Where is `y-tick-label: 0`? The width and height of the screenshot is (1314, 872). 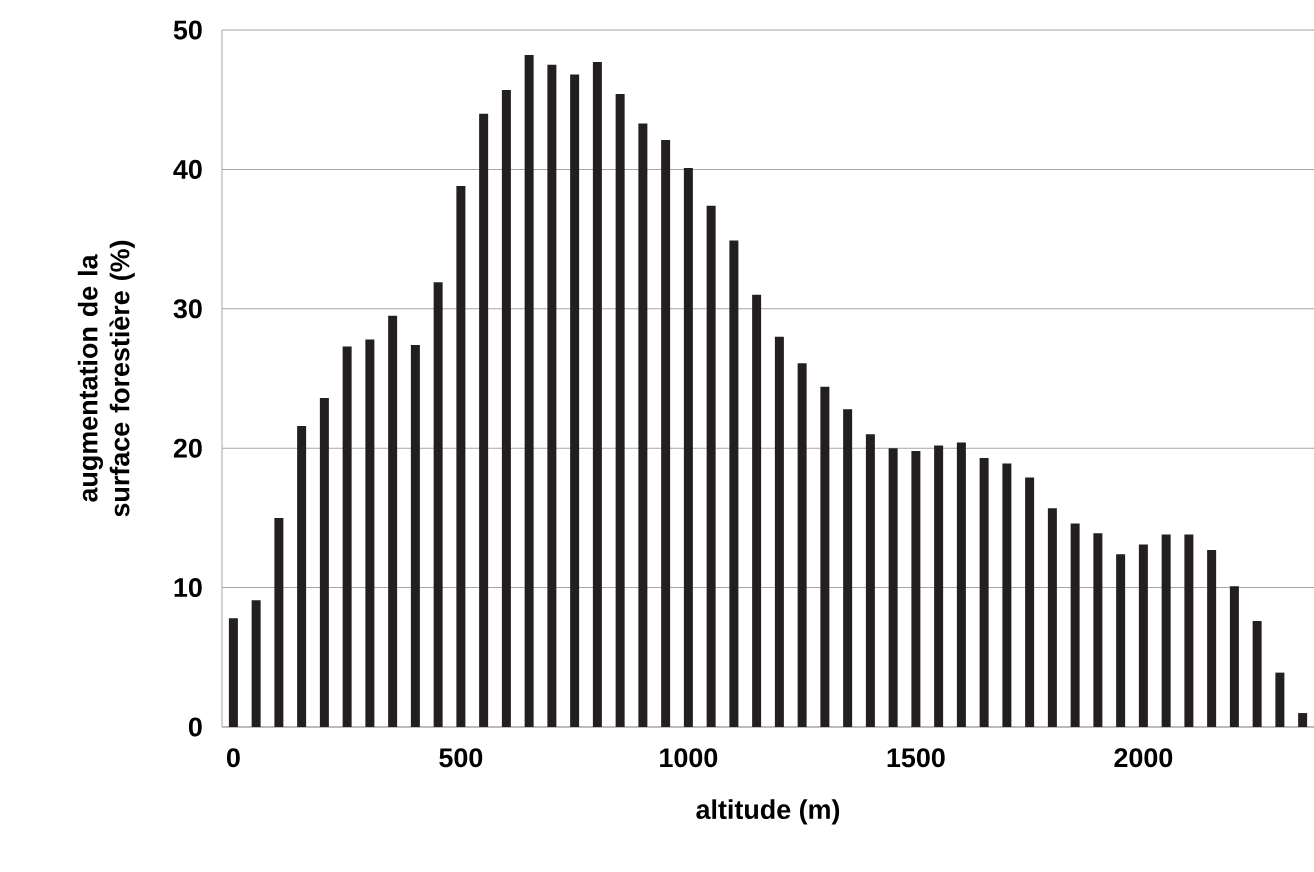
y-tick-label: 0 is located at coordinates (195, 727).